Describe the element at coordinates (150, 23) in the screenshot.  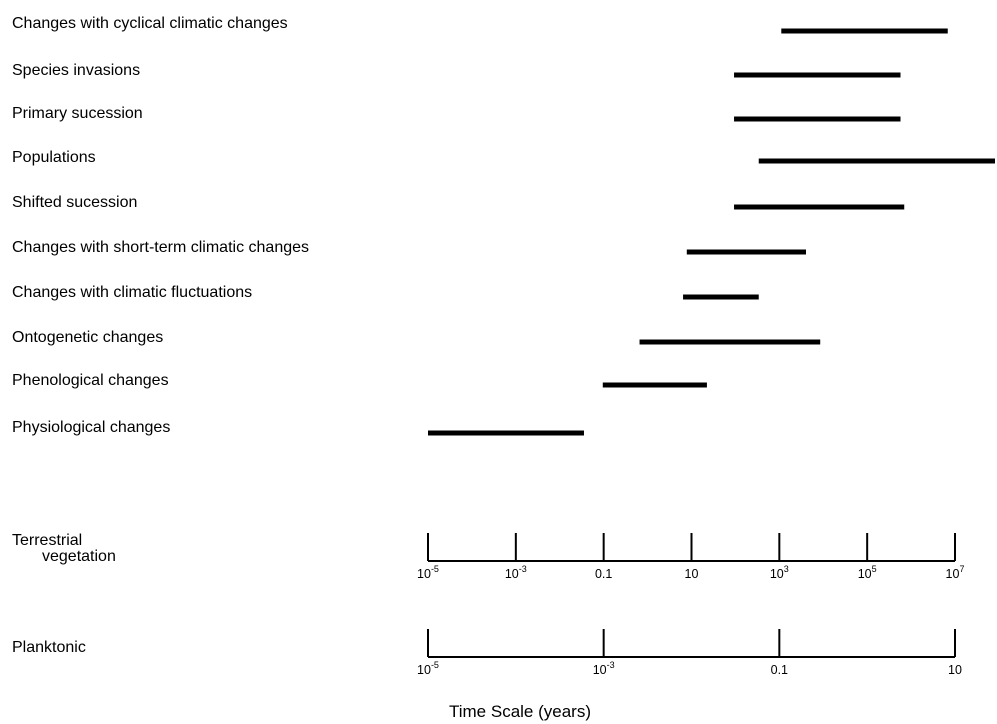
I see `range-label: Changes with cyclical climatic changes` at that location.